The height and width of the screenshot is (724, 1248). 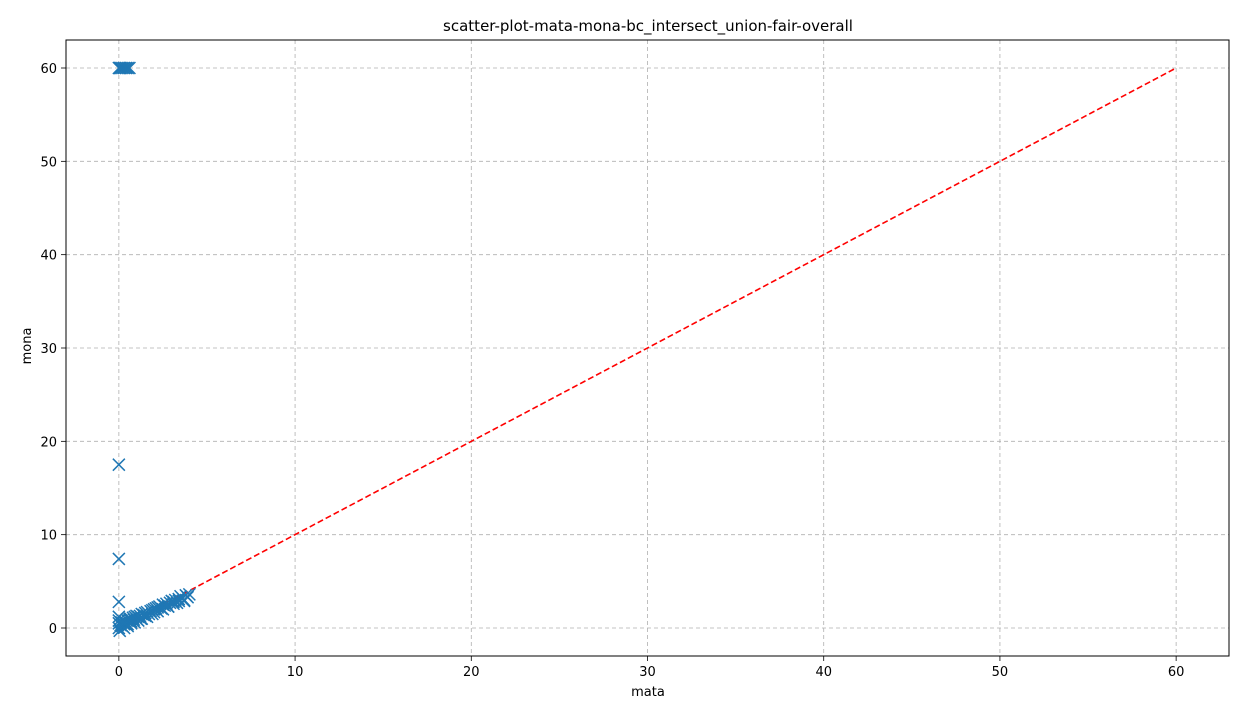 I want to click on x-tick-label: 10, so click(x=295, y=672).